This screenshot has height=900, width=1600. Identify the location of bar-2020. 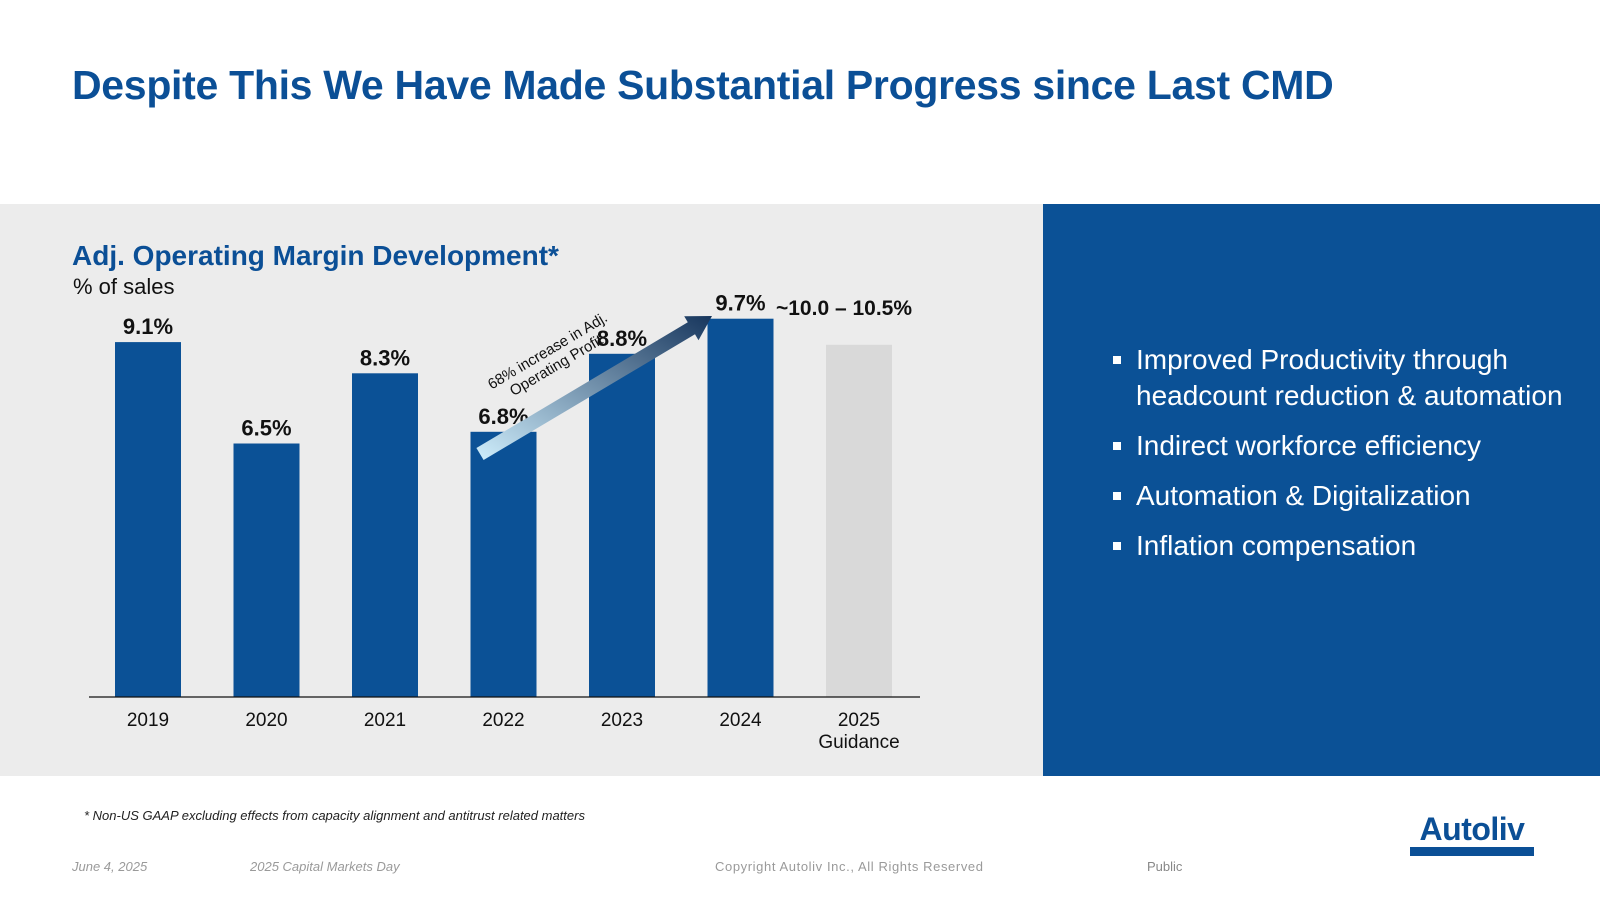
(266, 570).